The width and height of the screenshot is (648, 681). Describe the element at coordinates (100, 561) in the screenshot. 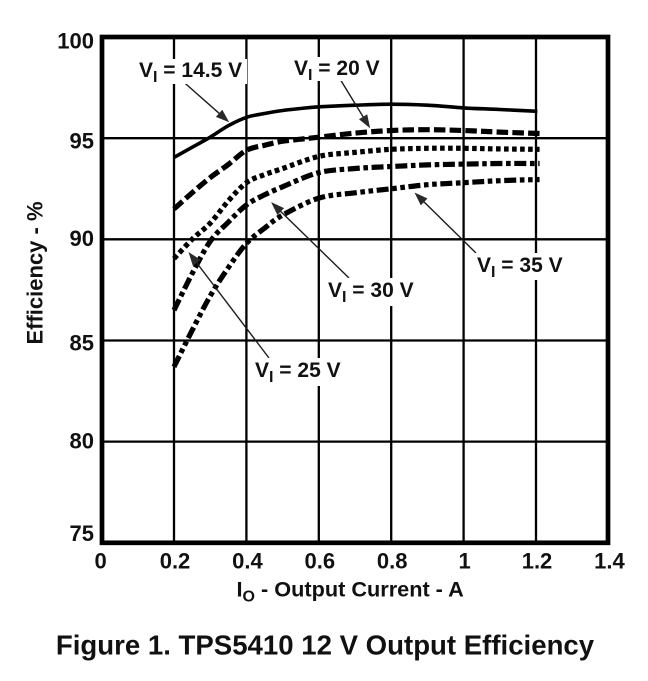

I see `svg-text: 0` at that location.